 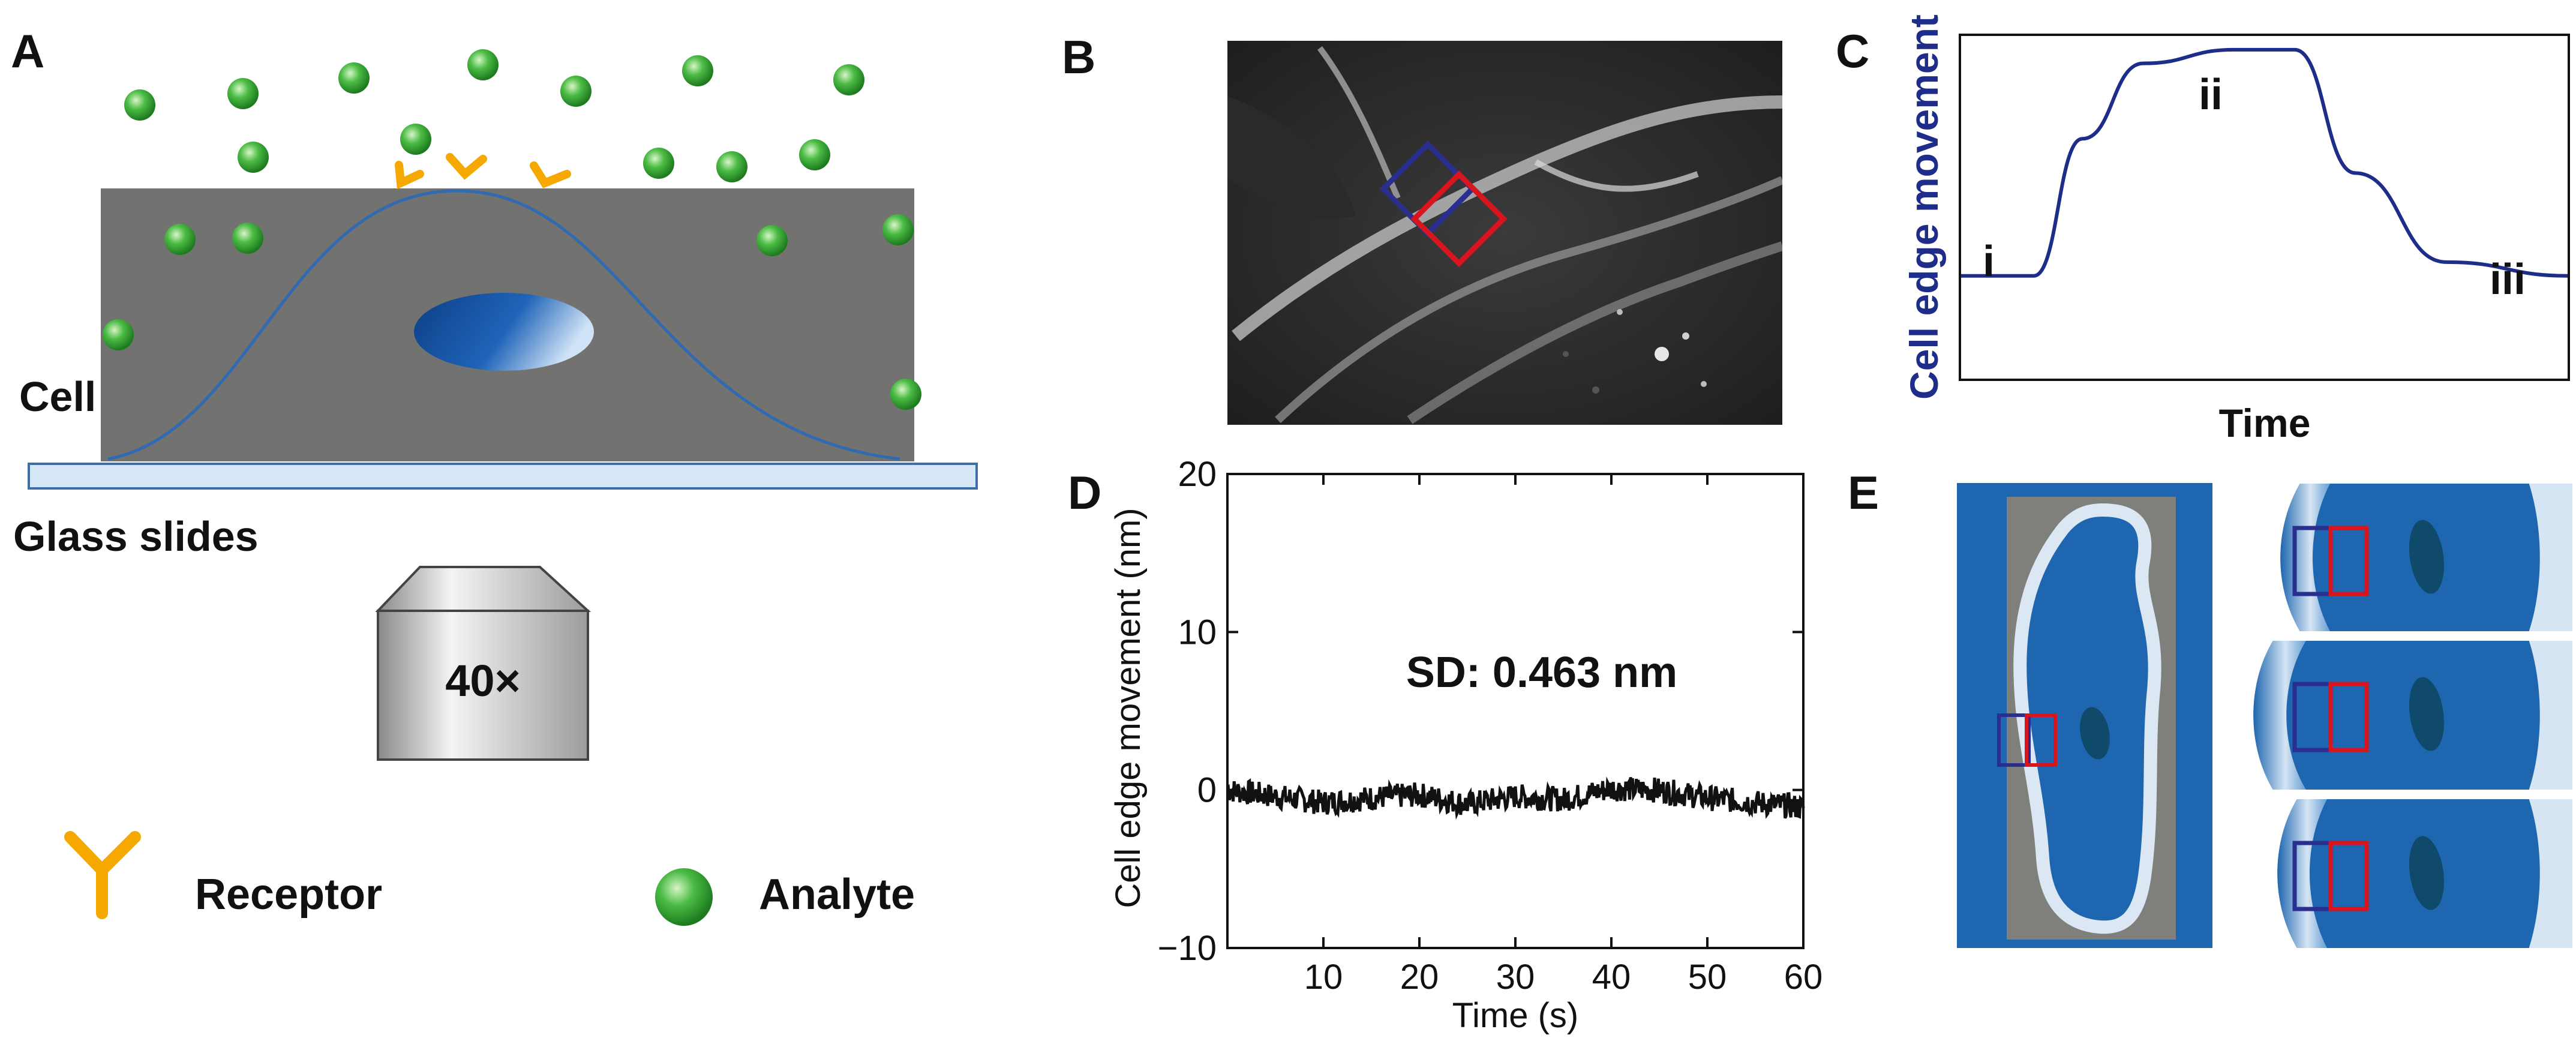 I want to click on analyte-icon, so click(x=684, y=897).